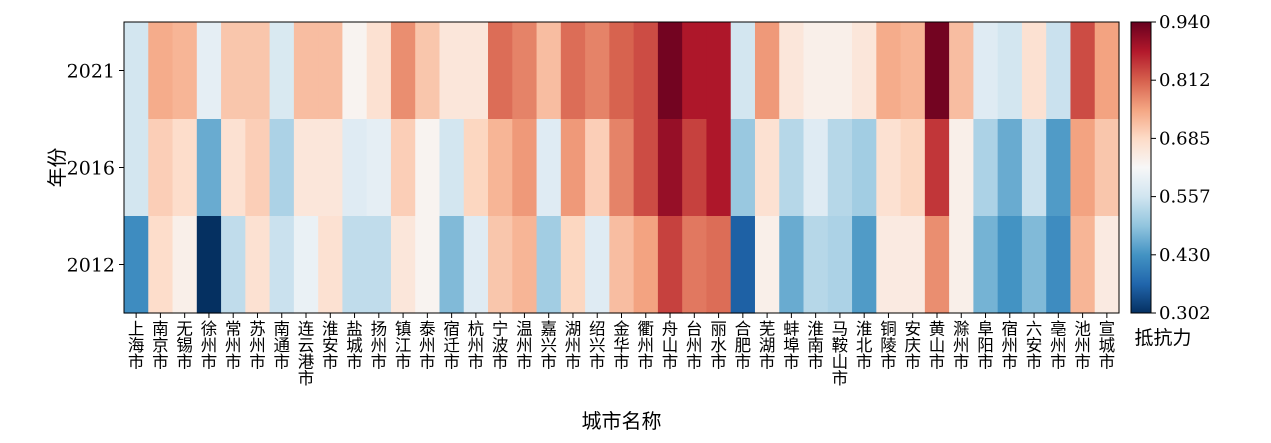  Describe the element at coordinates (791, 346) in the screenshot. I see `x-tick-label: 蚌埠市` at that location.